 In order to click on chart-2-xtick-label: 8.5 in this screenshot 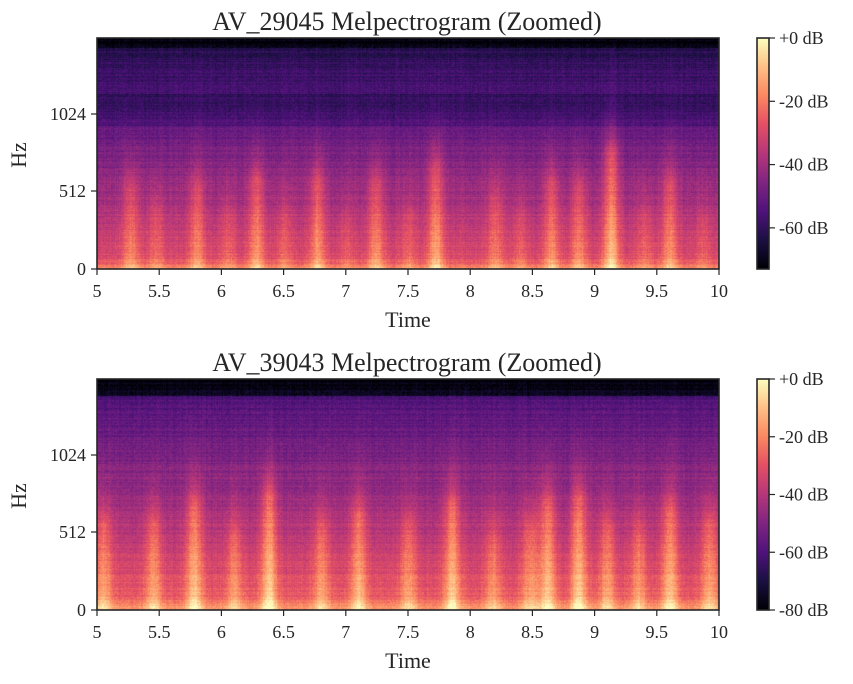, I will do `click(532, 632)`.